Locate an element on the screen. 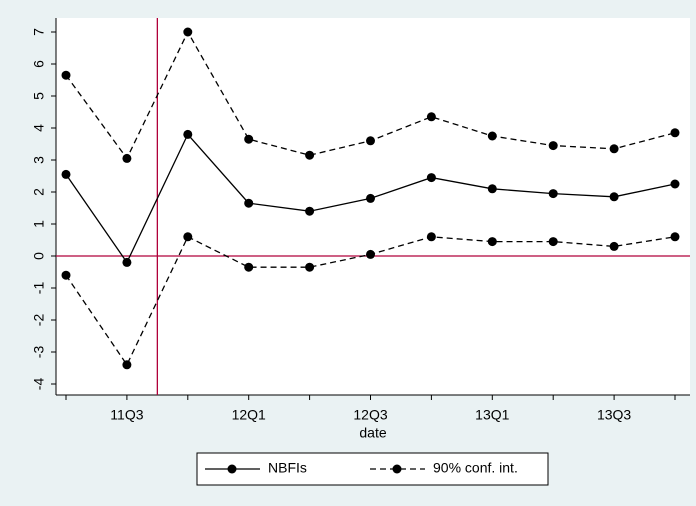 This screenshot has height=506, width=696. y-tick-label: 0 is located at coordinates (39, 256).